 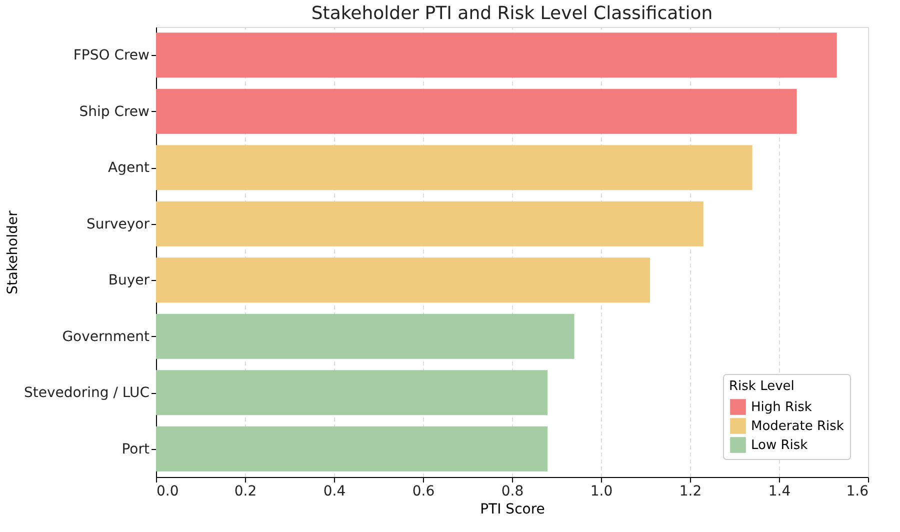 What do you see at coordinates (779, 445) in the screenshot?
I see `legend-label: Low Risk` at bounding box center [779, 445].